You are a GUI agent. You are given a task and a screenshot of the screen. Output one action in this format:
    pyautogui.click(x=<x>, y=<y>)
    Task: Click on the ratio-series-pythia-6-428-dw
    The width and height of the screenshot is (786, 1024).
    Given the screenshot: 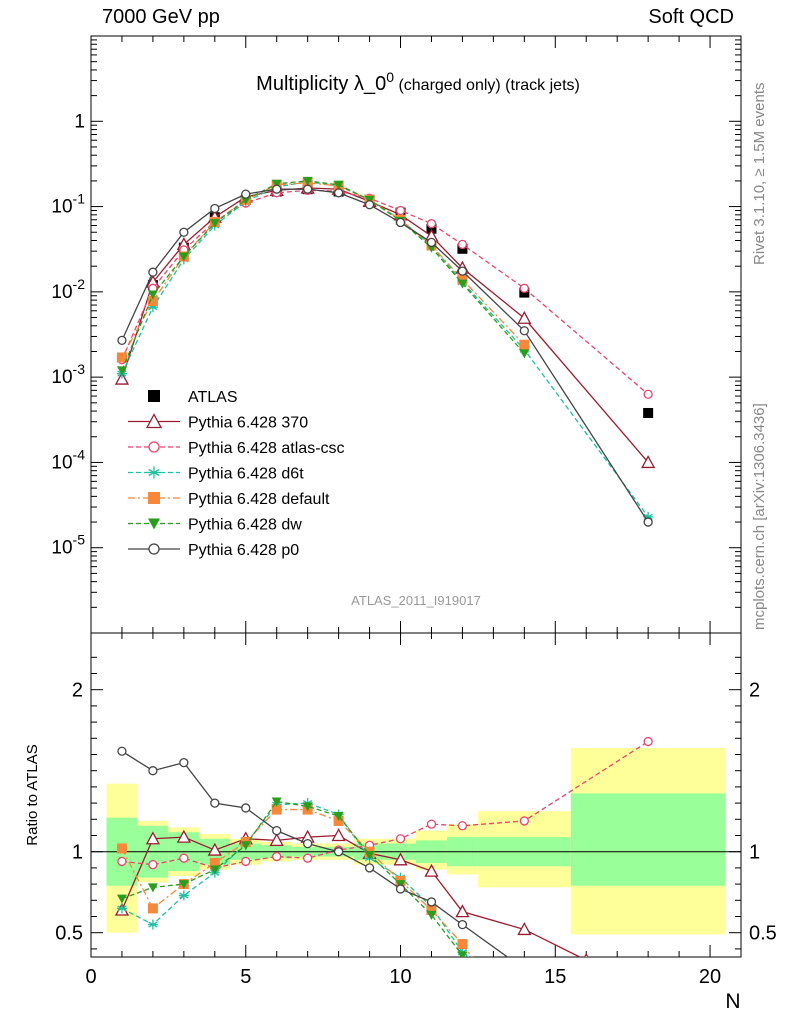 What is the action you would take?
    pyautogui.click(x=292, y=877)
    